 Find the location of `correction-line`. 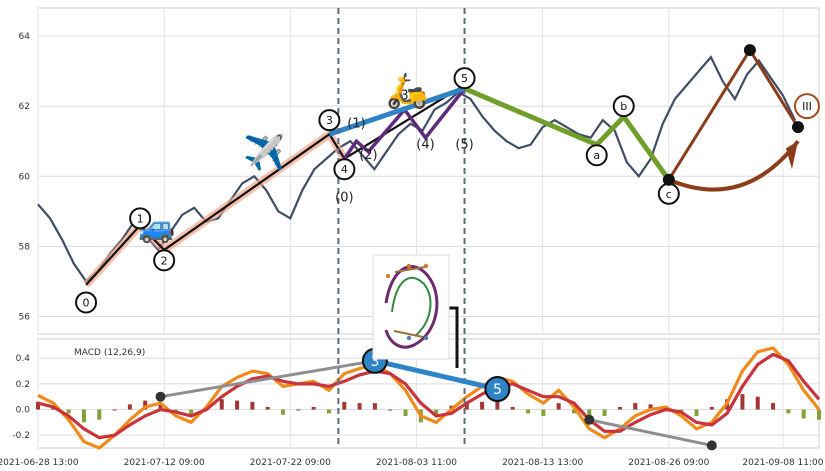

correction-line is located at coordinates (567, 134).